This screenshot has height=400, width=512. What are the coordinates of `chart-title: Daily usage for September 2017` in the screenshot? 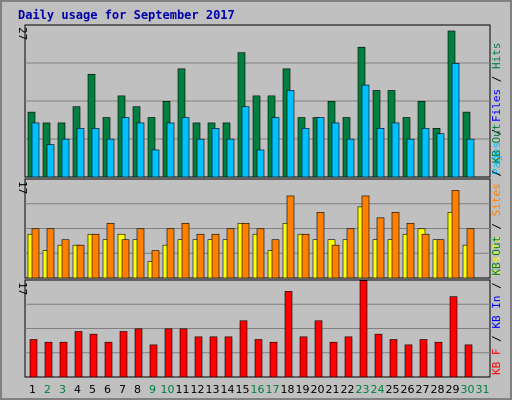 It's located at (126, 15).